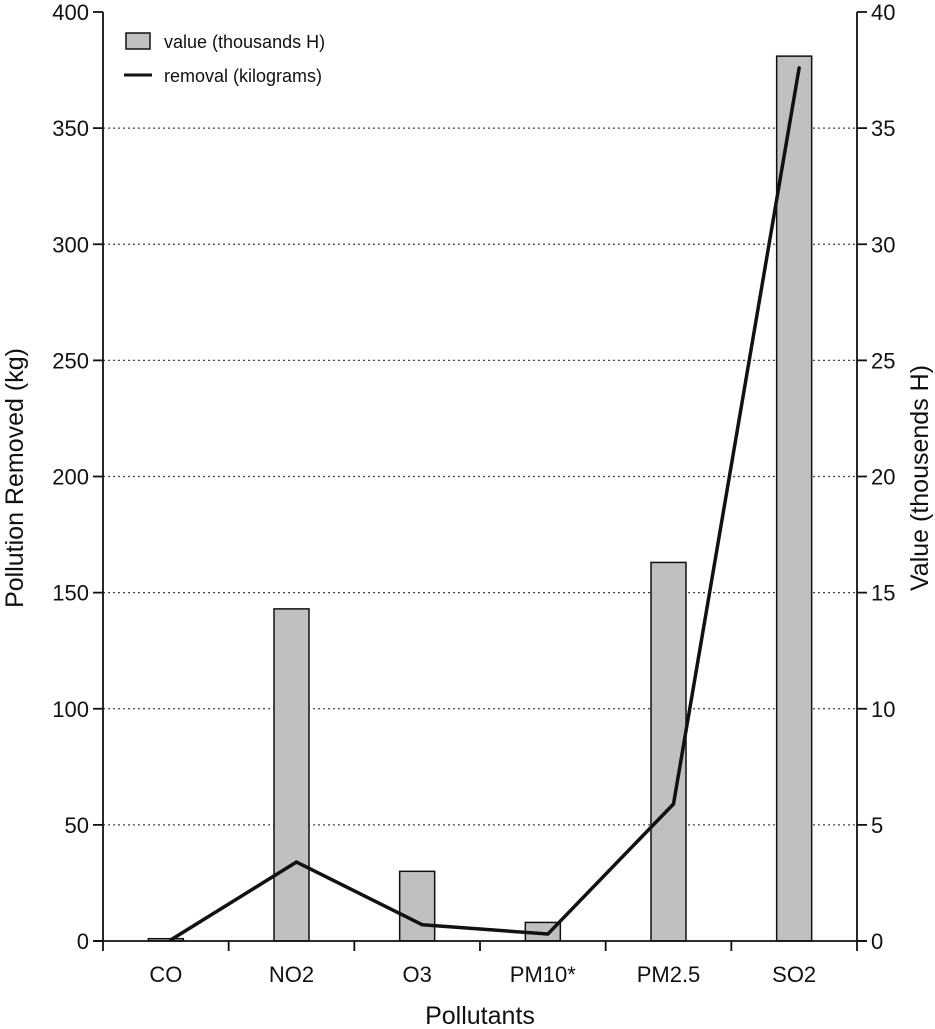 The width and height of the screenshot is (935, 1029). What do you see at coordinates (883, 244) in the screenshot?
I see `y-tick-label-right: 30` at bounding box center [883, 244].